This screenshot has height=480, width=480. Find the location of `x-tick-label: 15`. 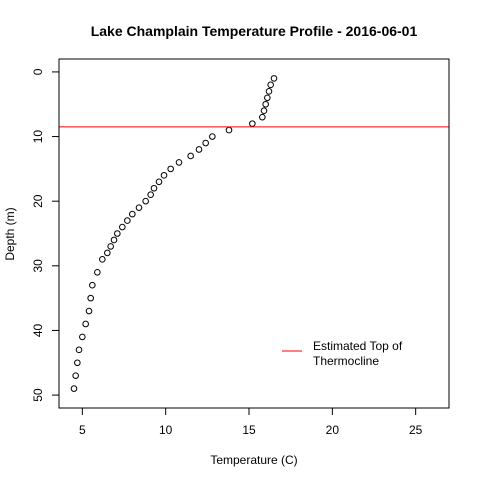

x-tick-label: 15 is located at coordinates (249, 430).